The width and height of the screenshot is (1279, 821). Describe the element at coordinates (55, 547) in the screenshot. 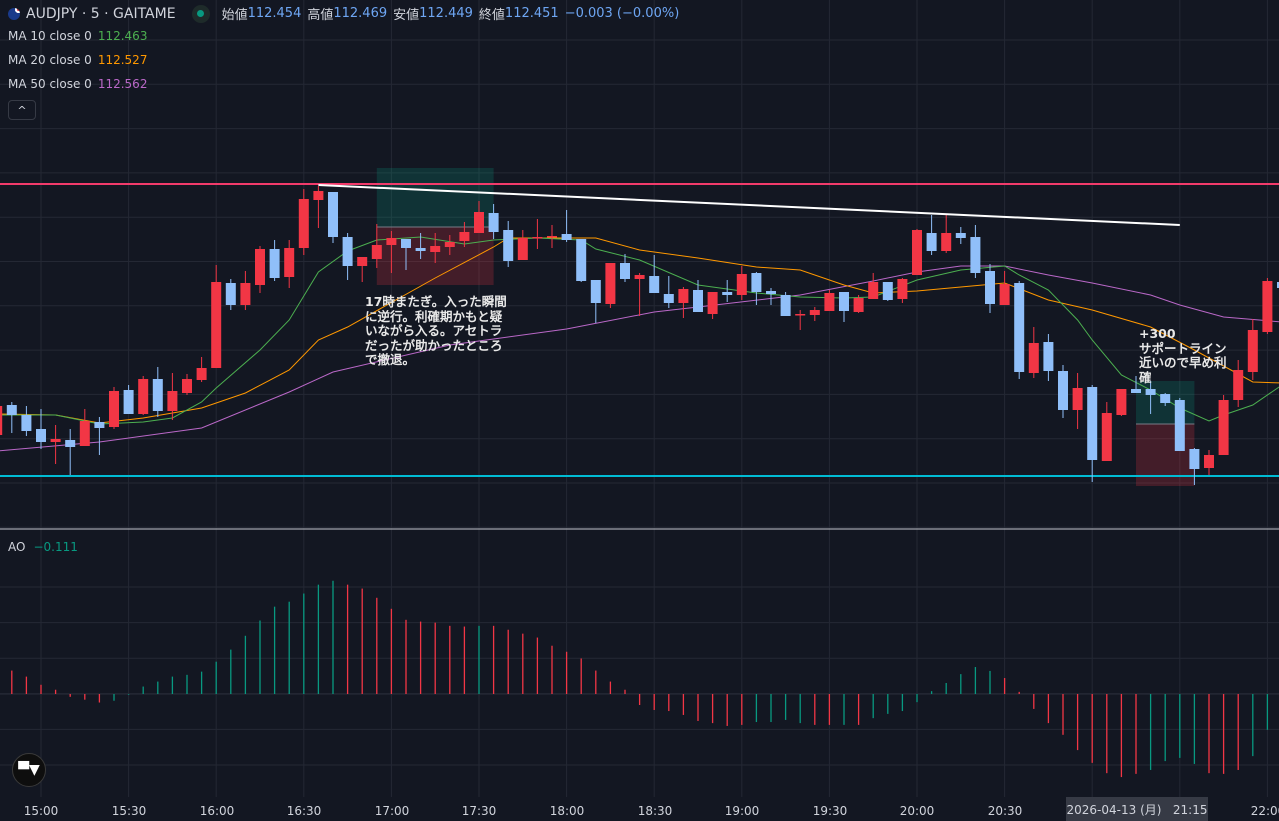

I see `ao-value: −0.111` at that location.